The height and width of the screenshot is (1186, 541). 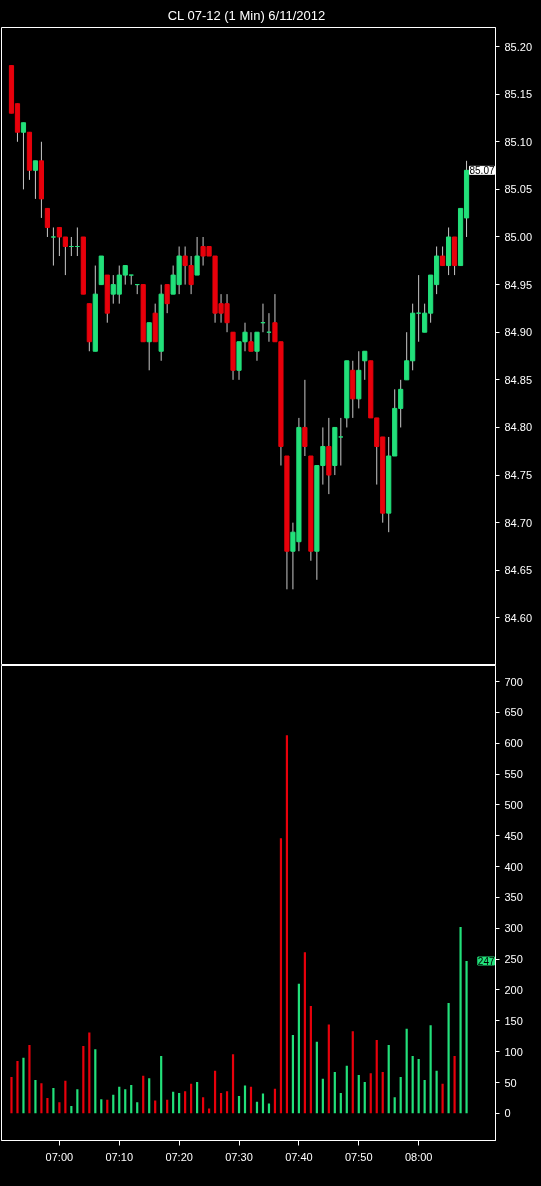 What do you see at coordinates (482, 171) in the screenshot?
I see `annotation: 85.07` at bounding box center [482, 171].